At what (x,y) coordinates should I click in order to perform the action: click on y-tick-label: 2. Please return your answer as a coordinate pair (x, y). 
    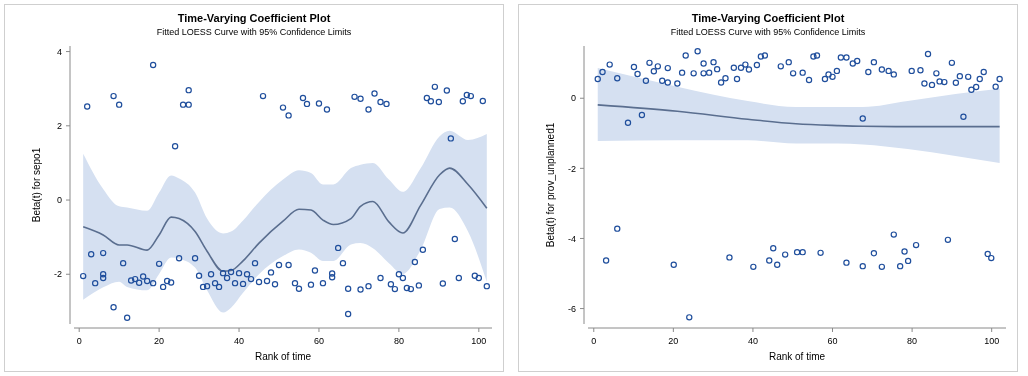
    Looking at the image, I should click on (59, 125).